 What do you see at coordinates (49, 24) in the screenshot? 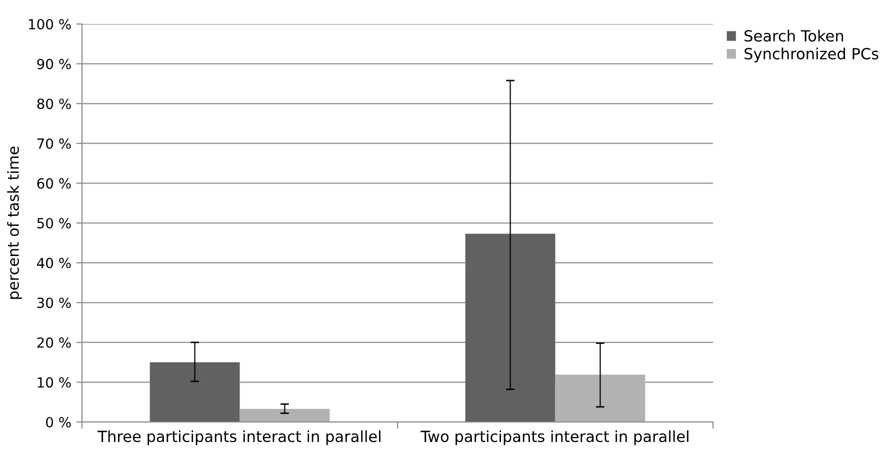
I see `y-tick-label: 100 %` at bounding box center [49, 24].